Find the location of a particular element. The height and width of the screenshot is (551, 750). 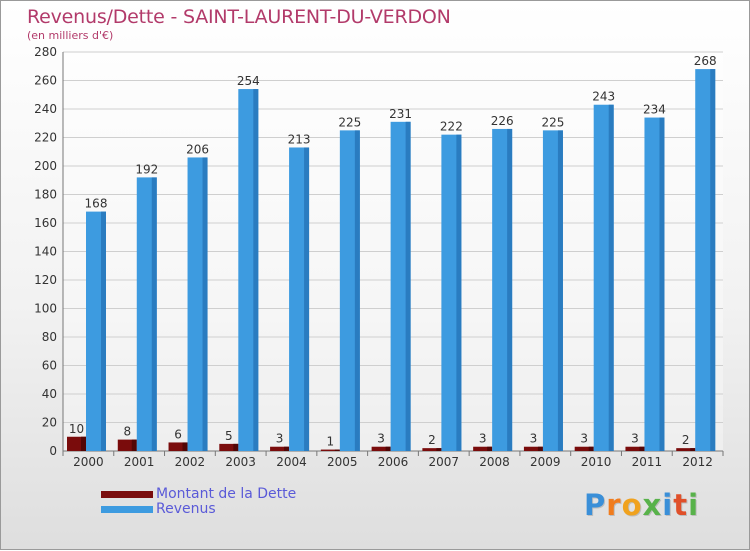

data-label-dette: 5 is located at coordinates (229, 436).